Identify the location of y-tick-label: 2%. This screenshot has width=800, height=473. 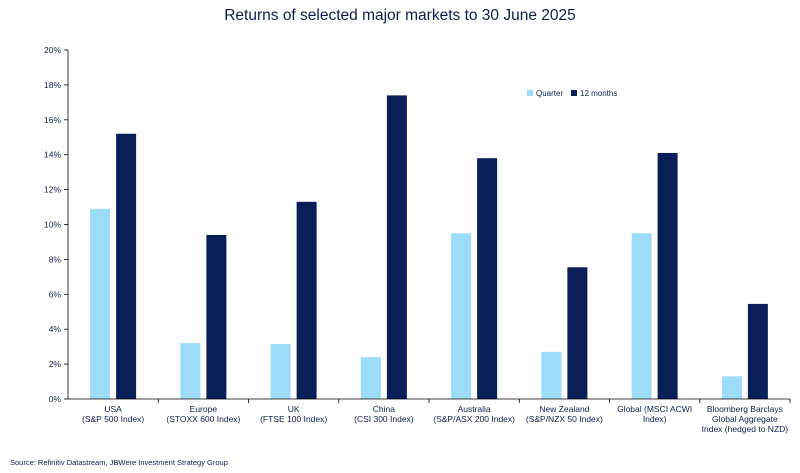
(55, 364).